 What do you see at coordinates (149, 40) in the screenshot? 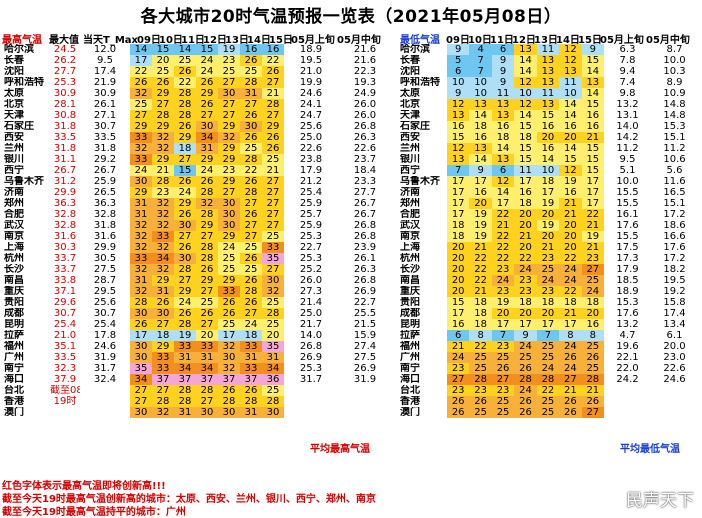
I see `max-header-col-d09: 09日` at bounding box center [149, 40].